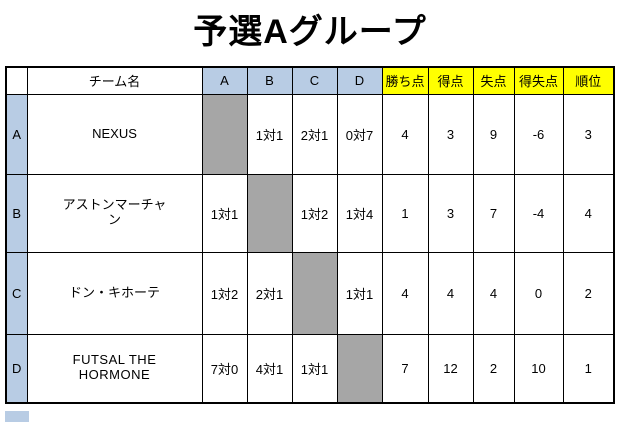 This screenshot has height=424, width=620. Describe the element at coordinates (588, 368) in the screenshot. I see `rank-cell: 1` at that location.